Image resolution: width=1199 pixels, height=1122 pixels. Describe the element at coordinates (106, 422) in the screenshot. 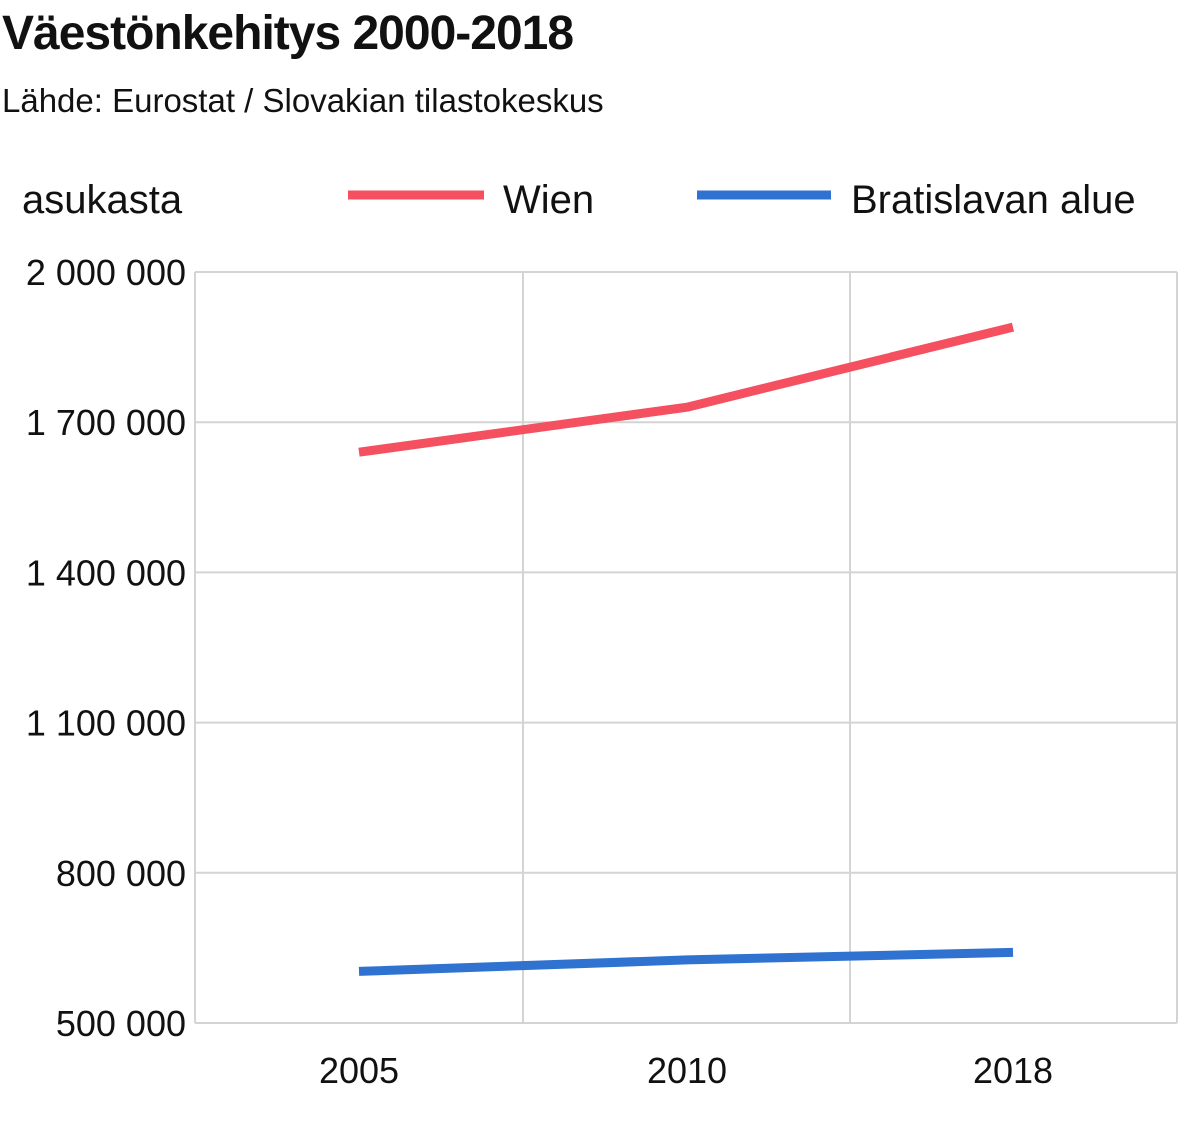

I see `y-tick-label: 1 700 000` at that location.